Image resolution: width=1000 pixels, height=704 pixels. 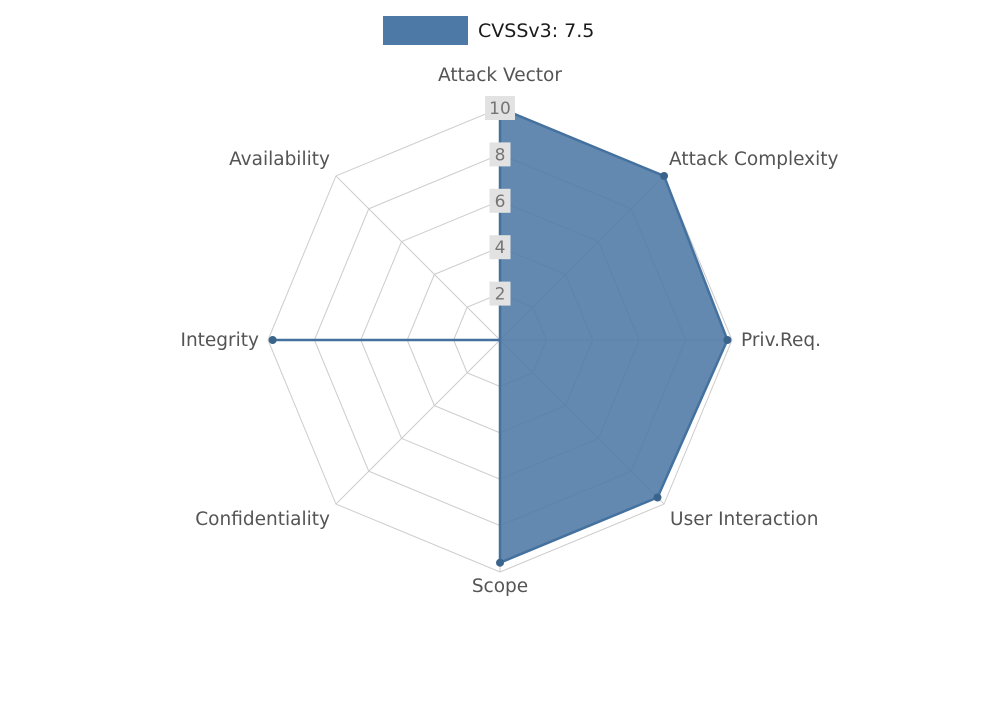 I want to click on axis-label-attack-vector: Attack Vector, so click(x=500, y=75).